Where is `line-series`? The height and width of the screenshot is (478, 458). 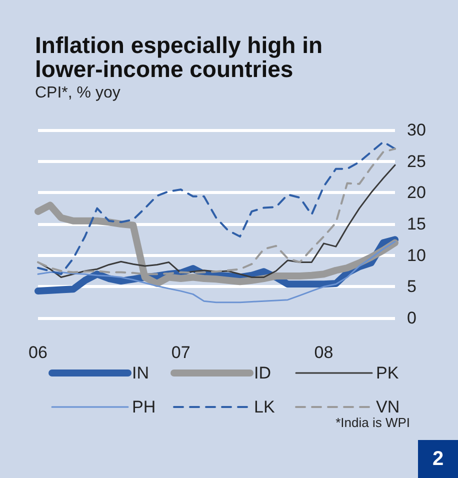
line-series is located at coordinates (216, 272).